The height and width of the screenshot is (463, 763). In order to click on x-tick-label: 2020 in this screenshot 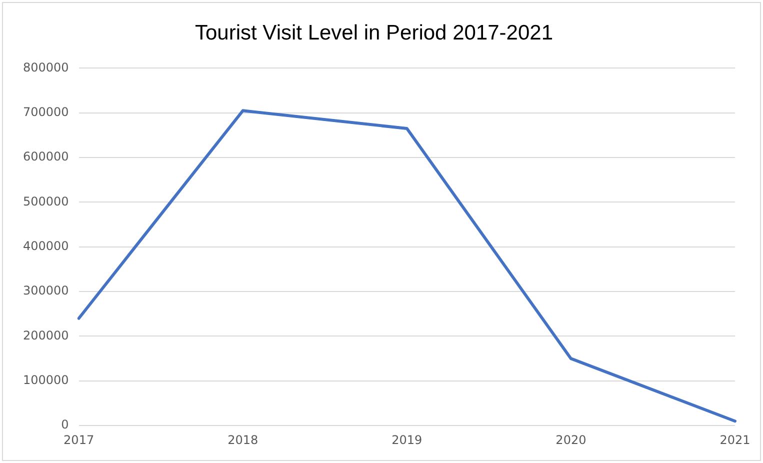, I will do `click(571, 439)`.